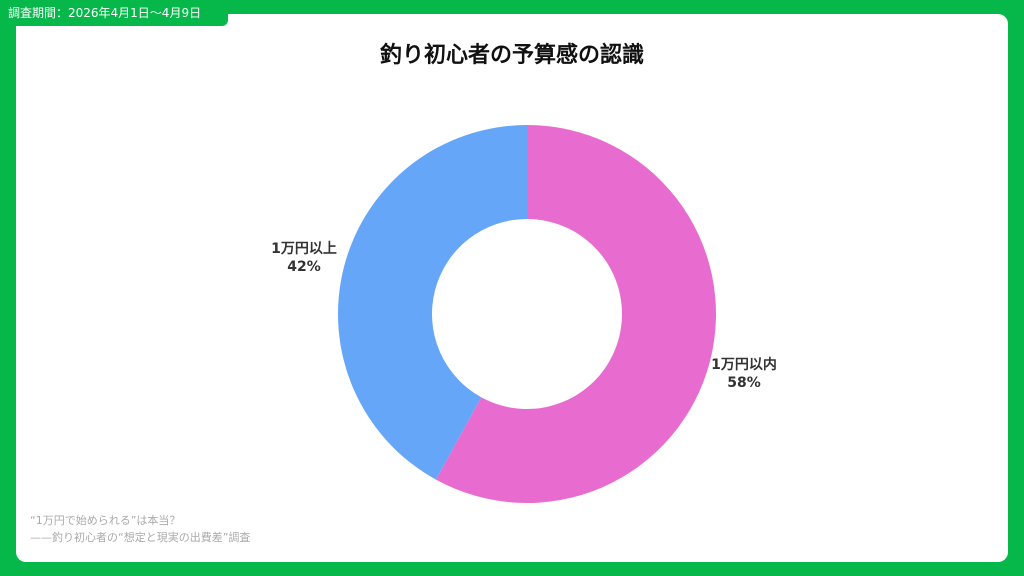  I want to click on donut-slice-over-10k, so click(432, 302).